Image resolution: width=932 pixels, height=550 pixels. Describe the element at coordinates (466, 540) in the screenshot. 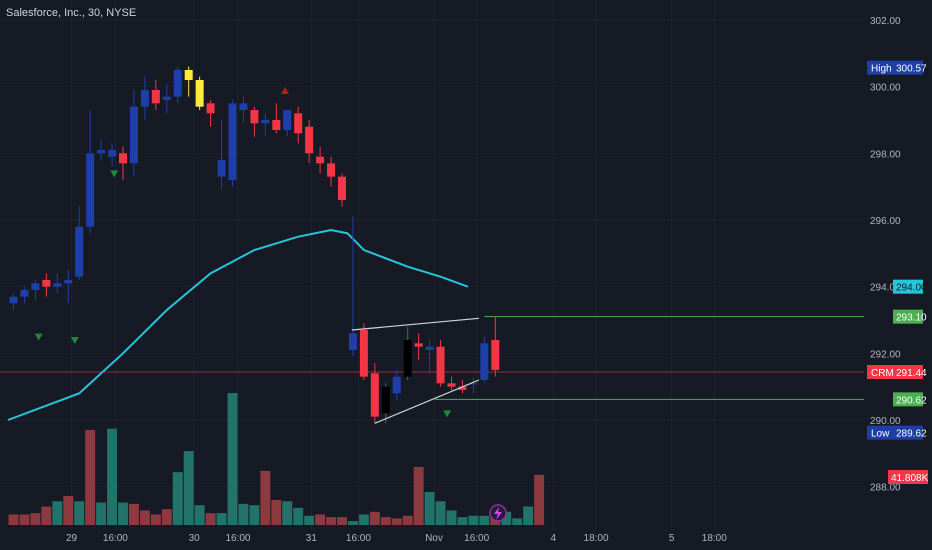

I see `time-axis-panel` at that location.